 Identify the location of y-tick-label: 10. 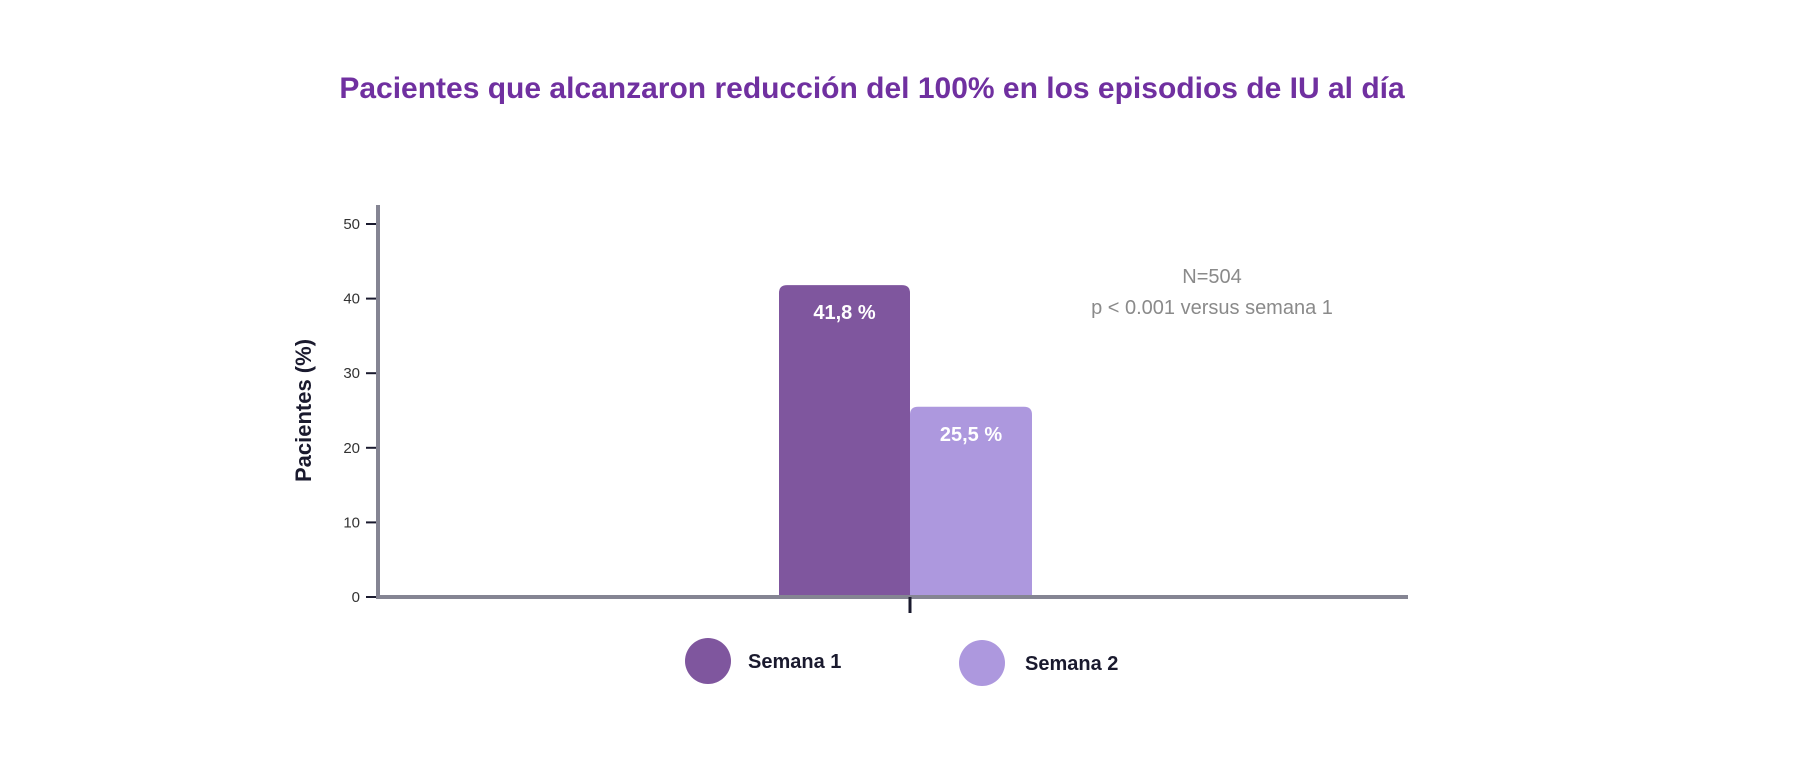
(351, 522).